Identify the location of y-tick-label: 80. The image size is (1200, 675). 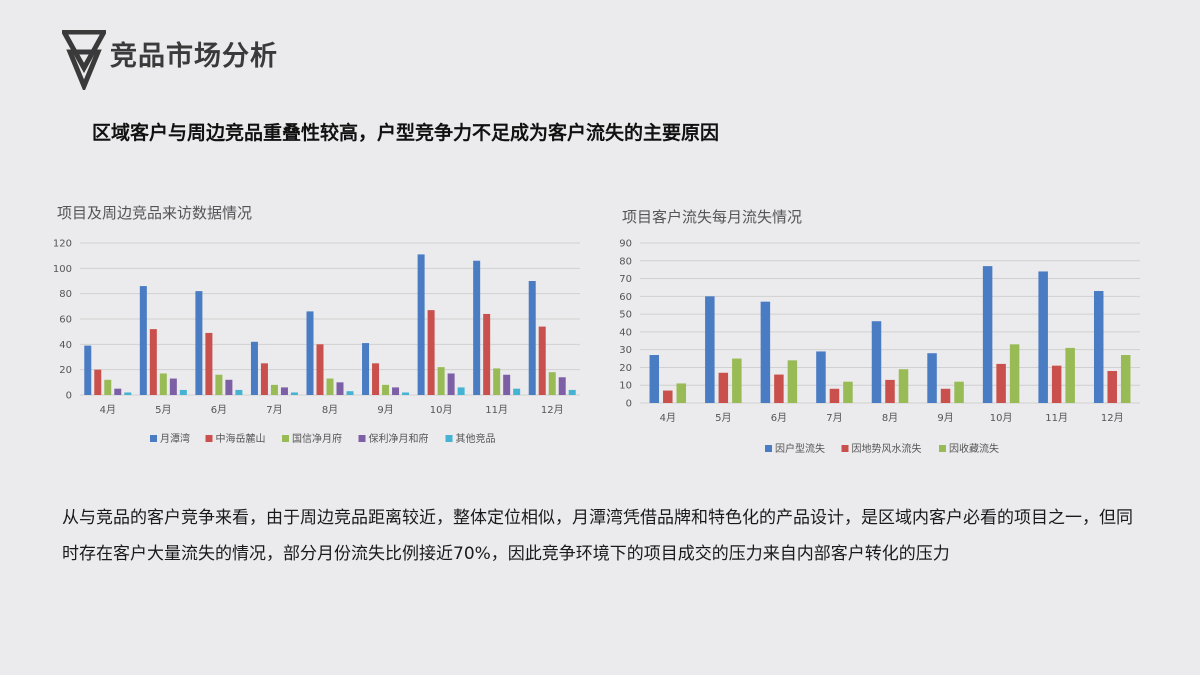
(65, 294).